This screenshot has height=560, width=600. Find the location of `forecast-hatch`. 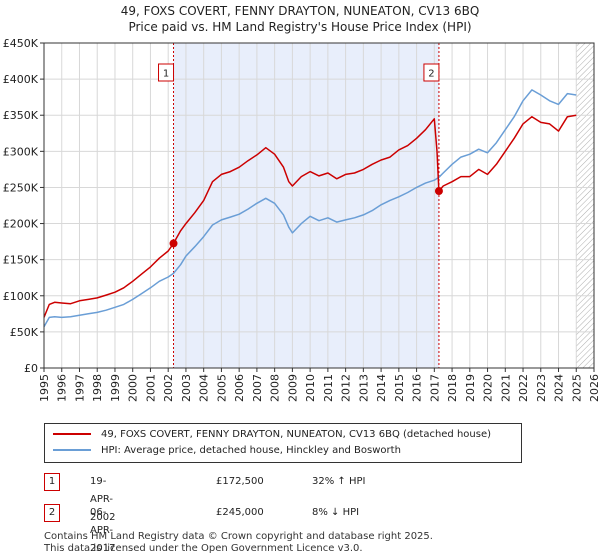

forecast-hatch is located at coordinates (585, 205).